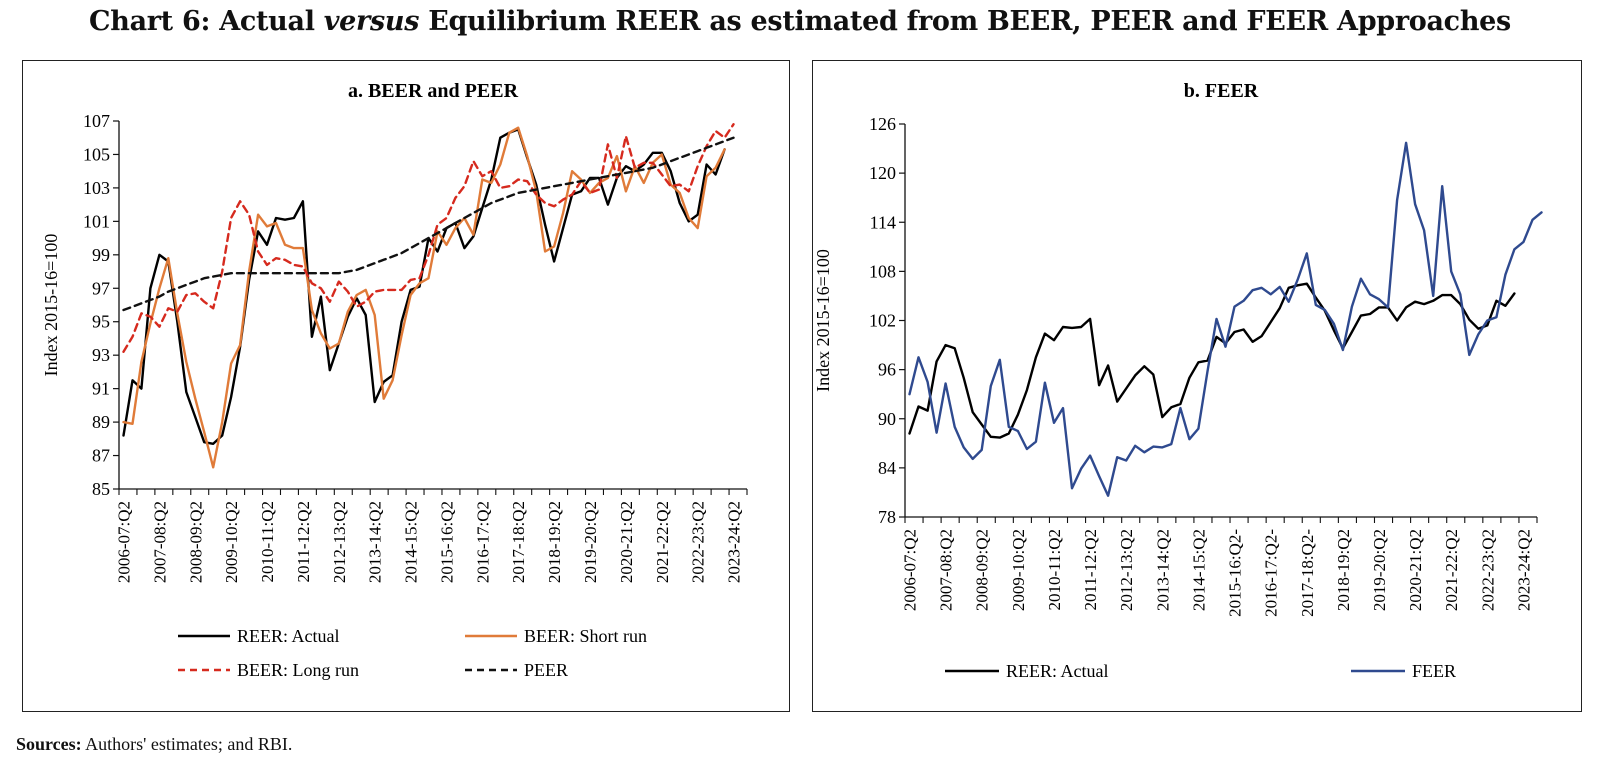 Image resolution: width=1600 pixels, height=758 pixels. Describe the element at coordinates (883, 222) in the screenshot. I see `y-tick-label: 114` at that location.